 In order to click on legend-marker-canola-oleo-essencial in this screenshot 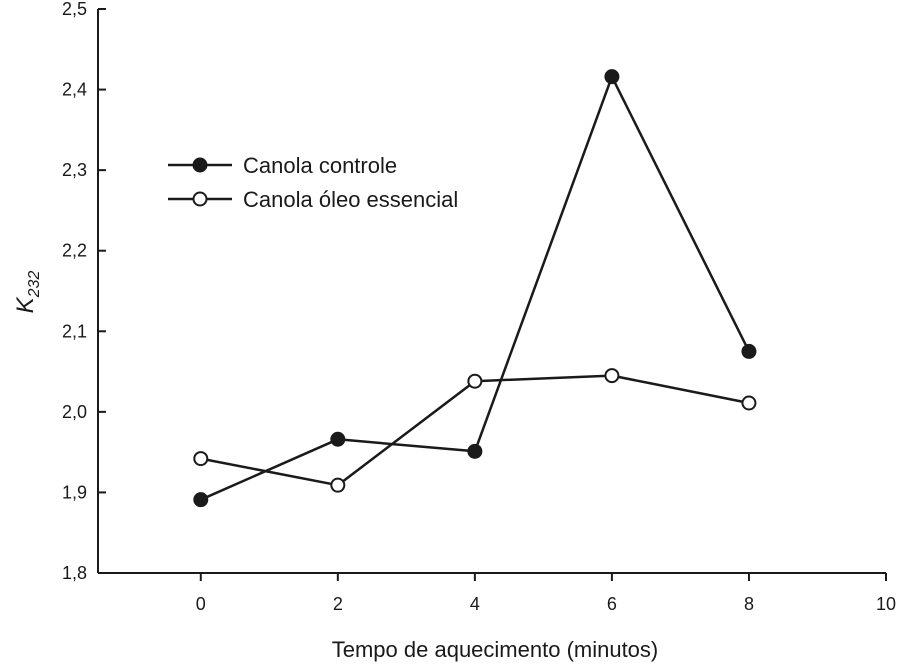, I will do `click(200, 199)`.